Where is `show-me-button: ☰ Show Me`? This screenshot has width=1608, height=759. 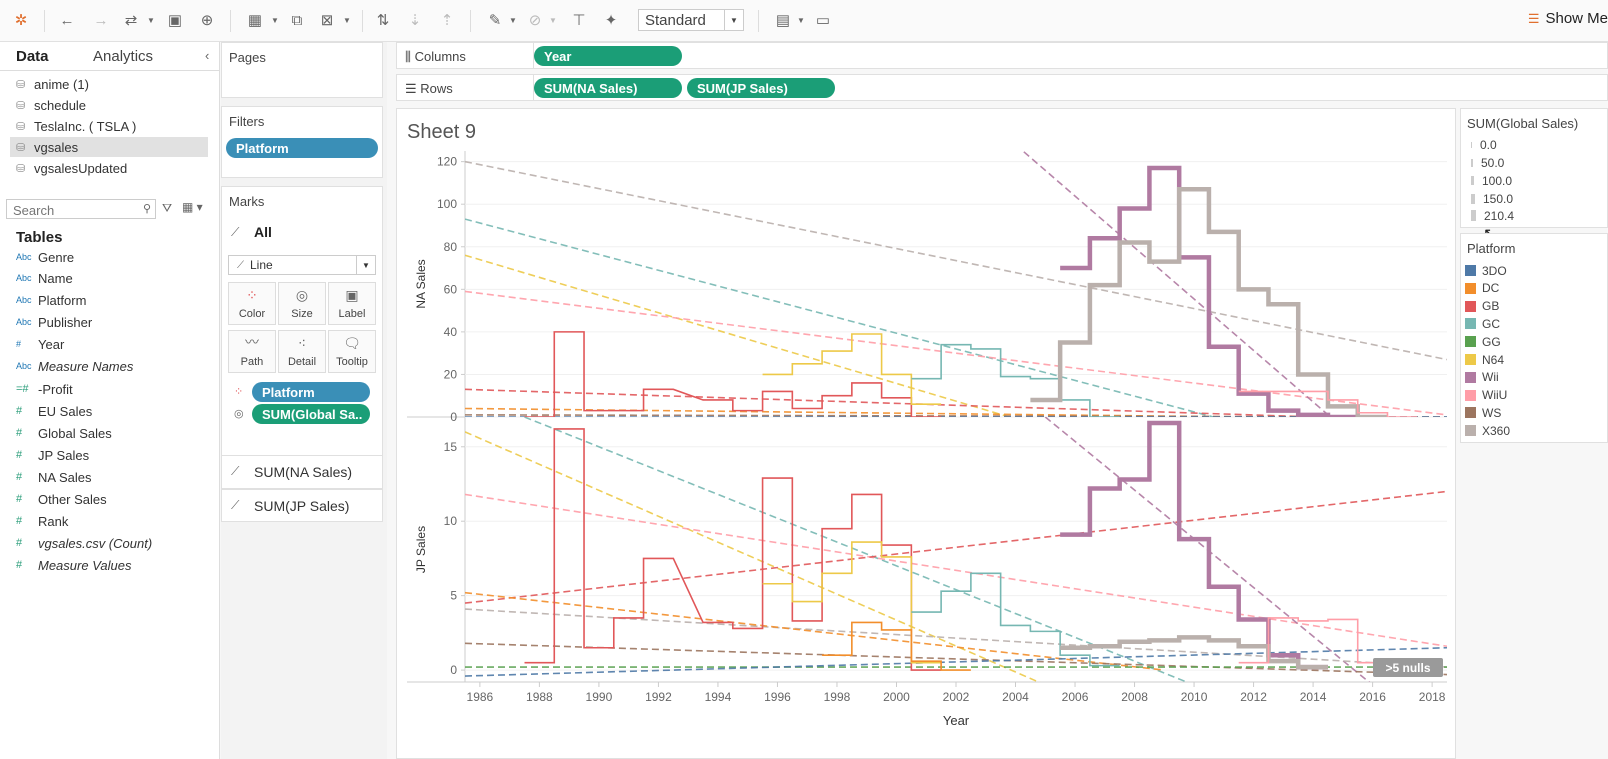 show-me-button: ☰ Show Me is located at coordinates (1568, 18).